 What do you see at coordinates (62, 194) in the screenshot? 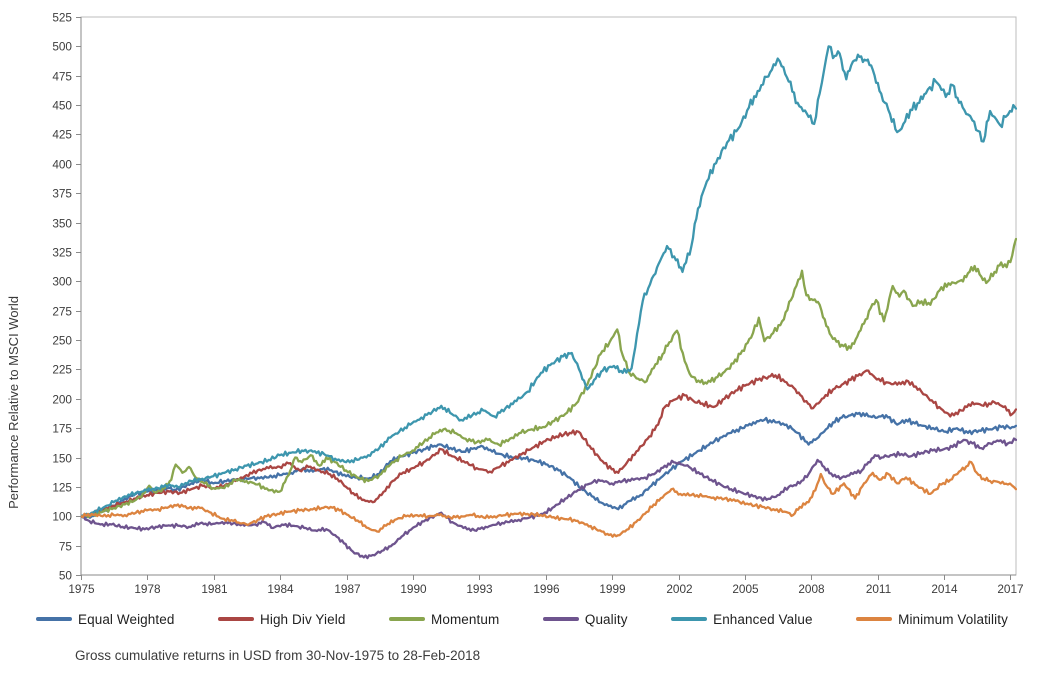
I see `y-tick-label: 375` at bounding box center [62, 194].